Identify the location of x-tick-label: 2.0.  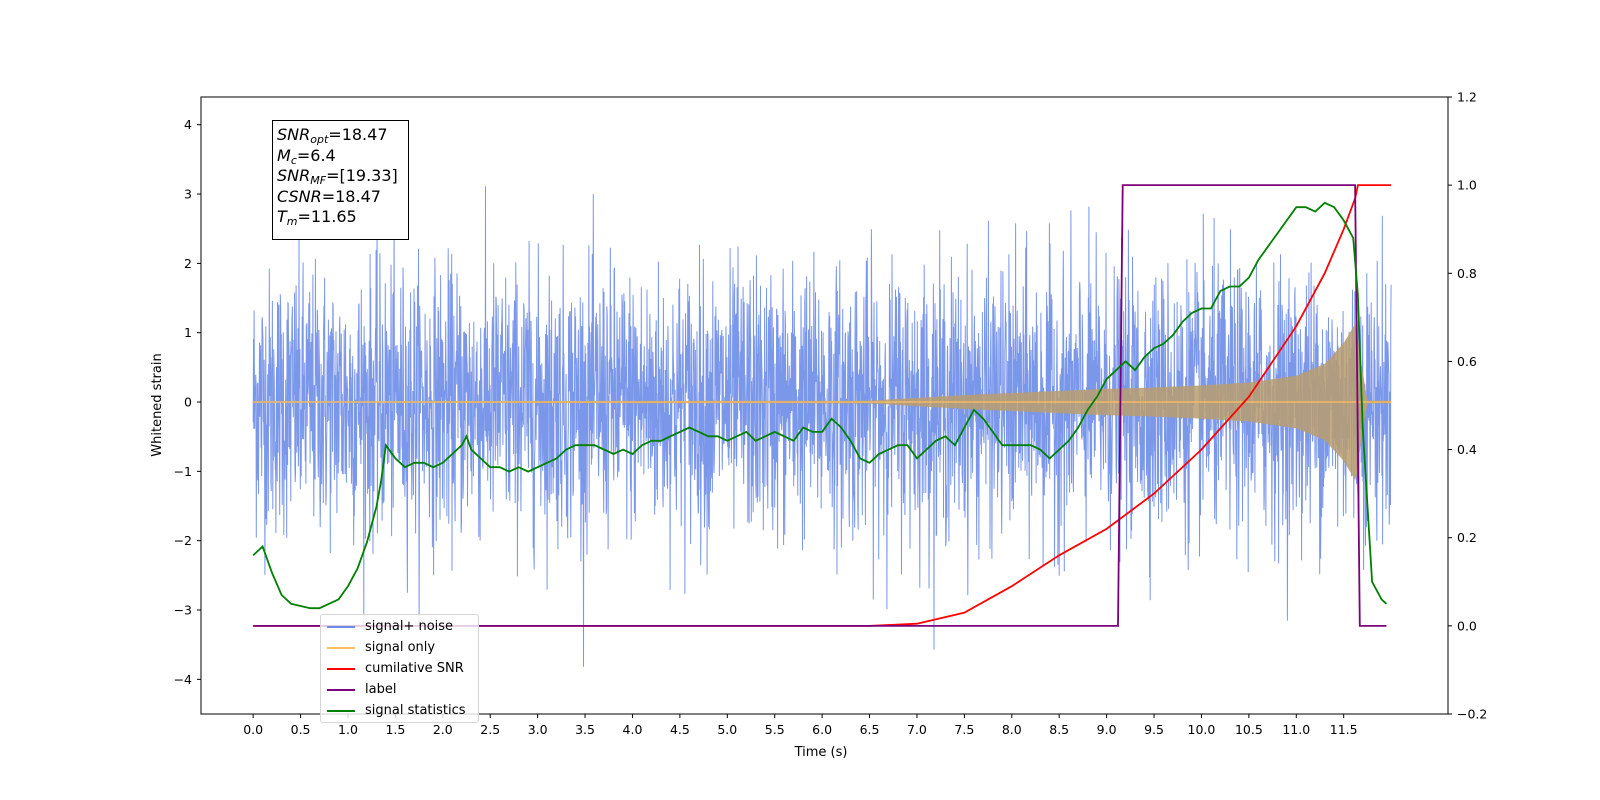
(443, 729).